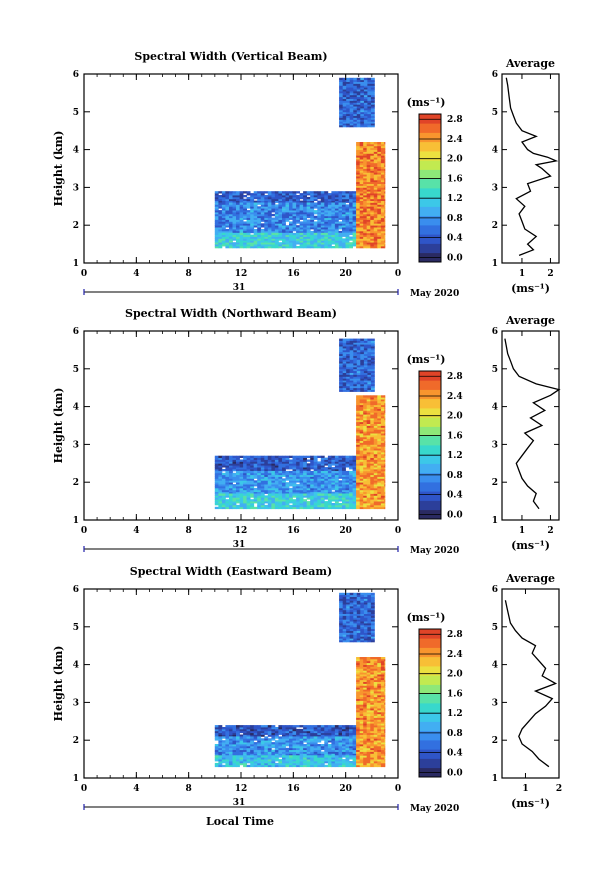  What do you see at coordinates (426, 359) in the screenshot?
I see `colorbar-units: (ms⁻¹)` at bounding box center [426, 359].